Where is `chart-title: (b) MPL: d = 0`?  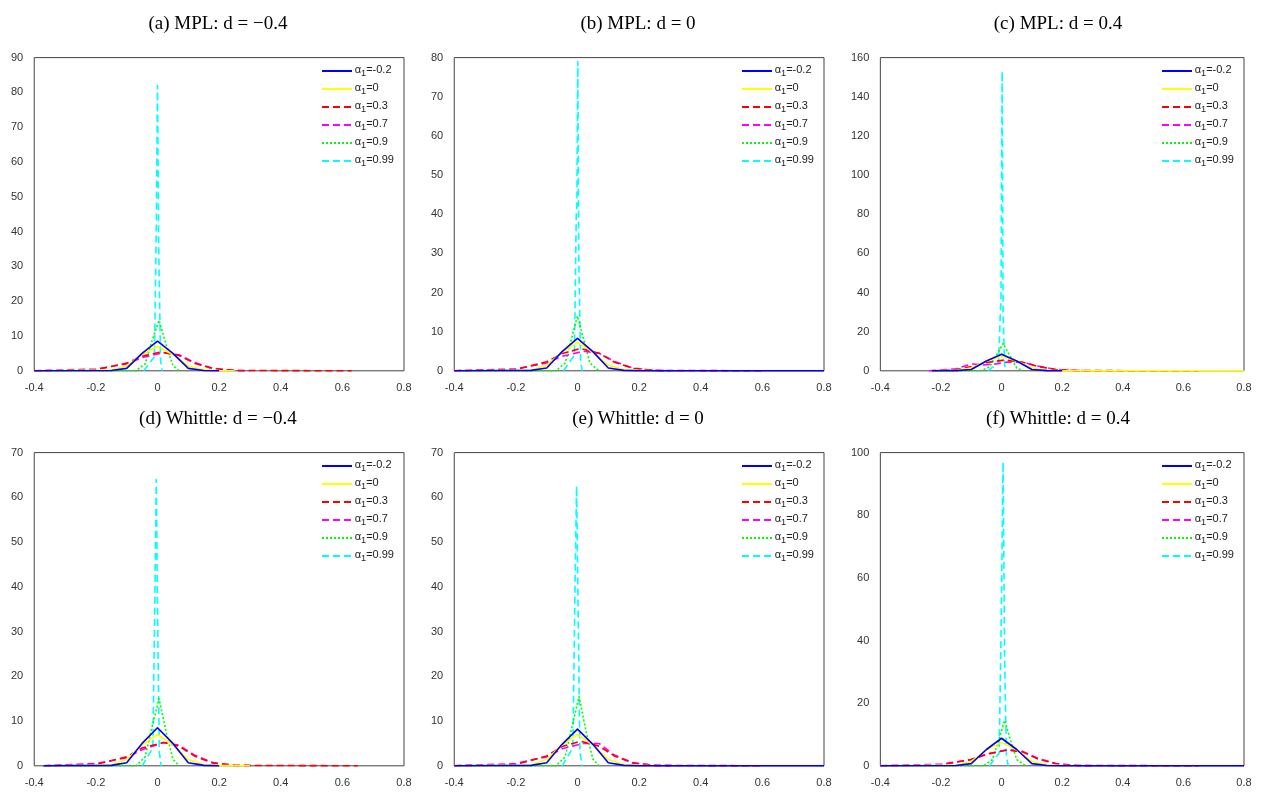
chart-title: (b) MPL: d = 0 is located at coordinates (638, 23).